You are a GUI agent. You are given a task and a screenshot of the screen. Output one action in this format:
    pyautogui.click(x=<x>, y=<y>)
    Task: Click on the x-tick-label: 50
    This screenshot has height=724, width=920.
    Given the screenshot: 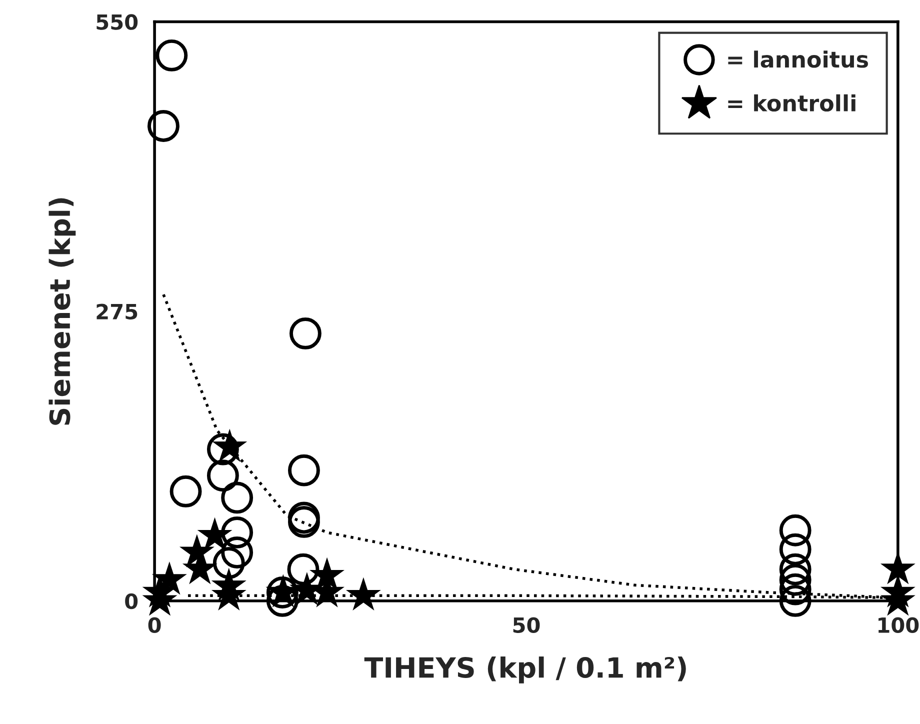 What is the action you would take?
    pyautogui.click(x=526, y=625)
    